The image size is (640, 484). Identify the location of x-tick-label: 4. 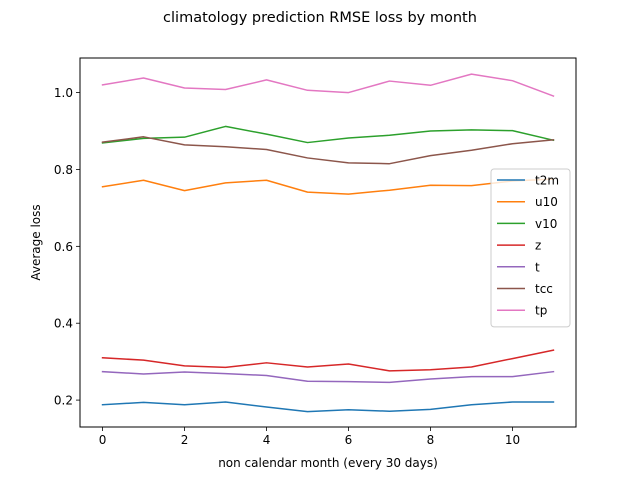
(267, 440).